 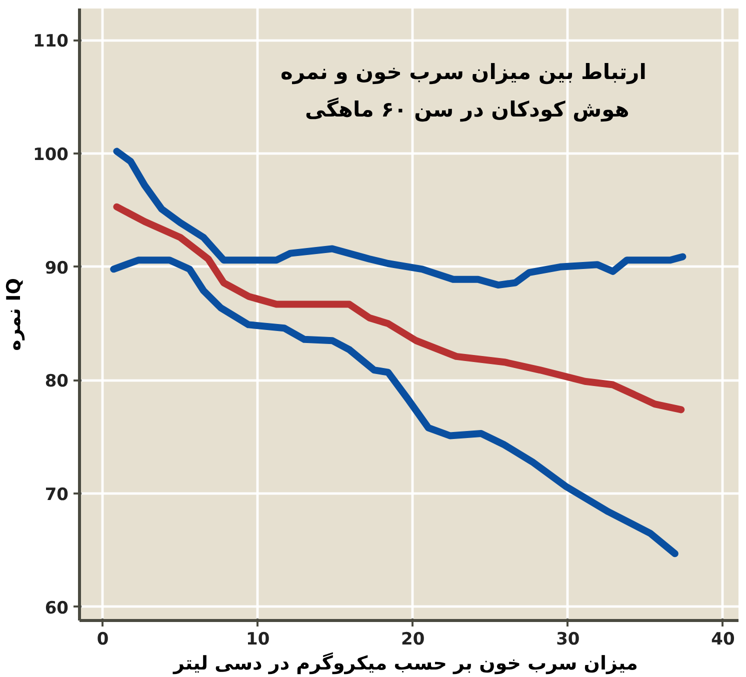 What do you see at coordinates (56, 495) in the screenshot?
I see `y-tick-label: 70` at bounding box center [56, 495].